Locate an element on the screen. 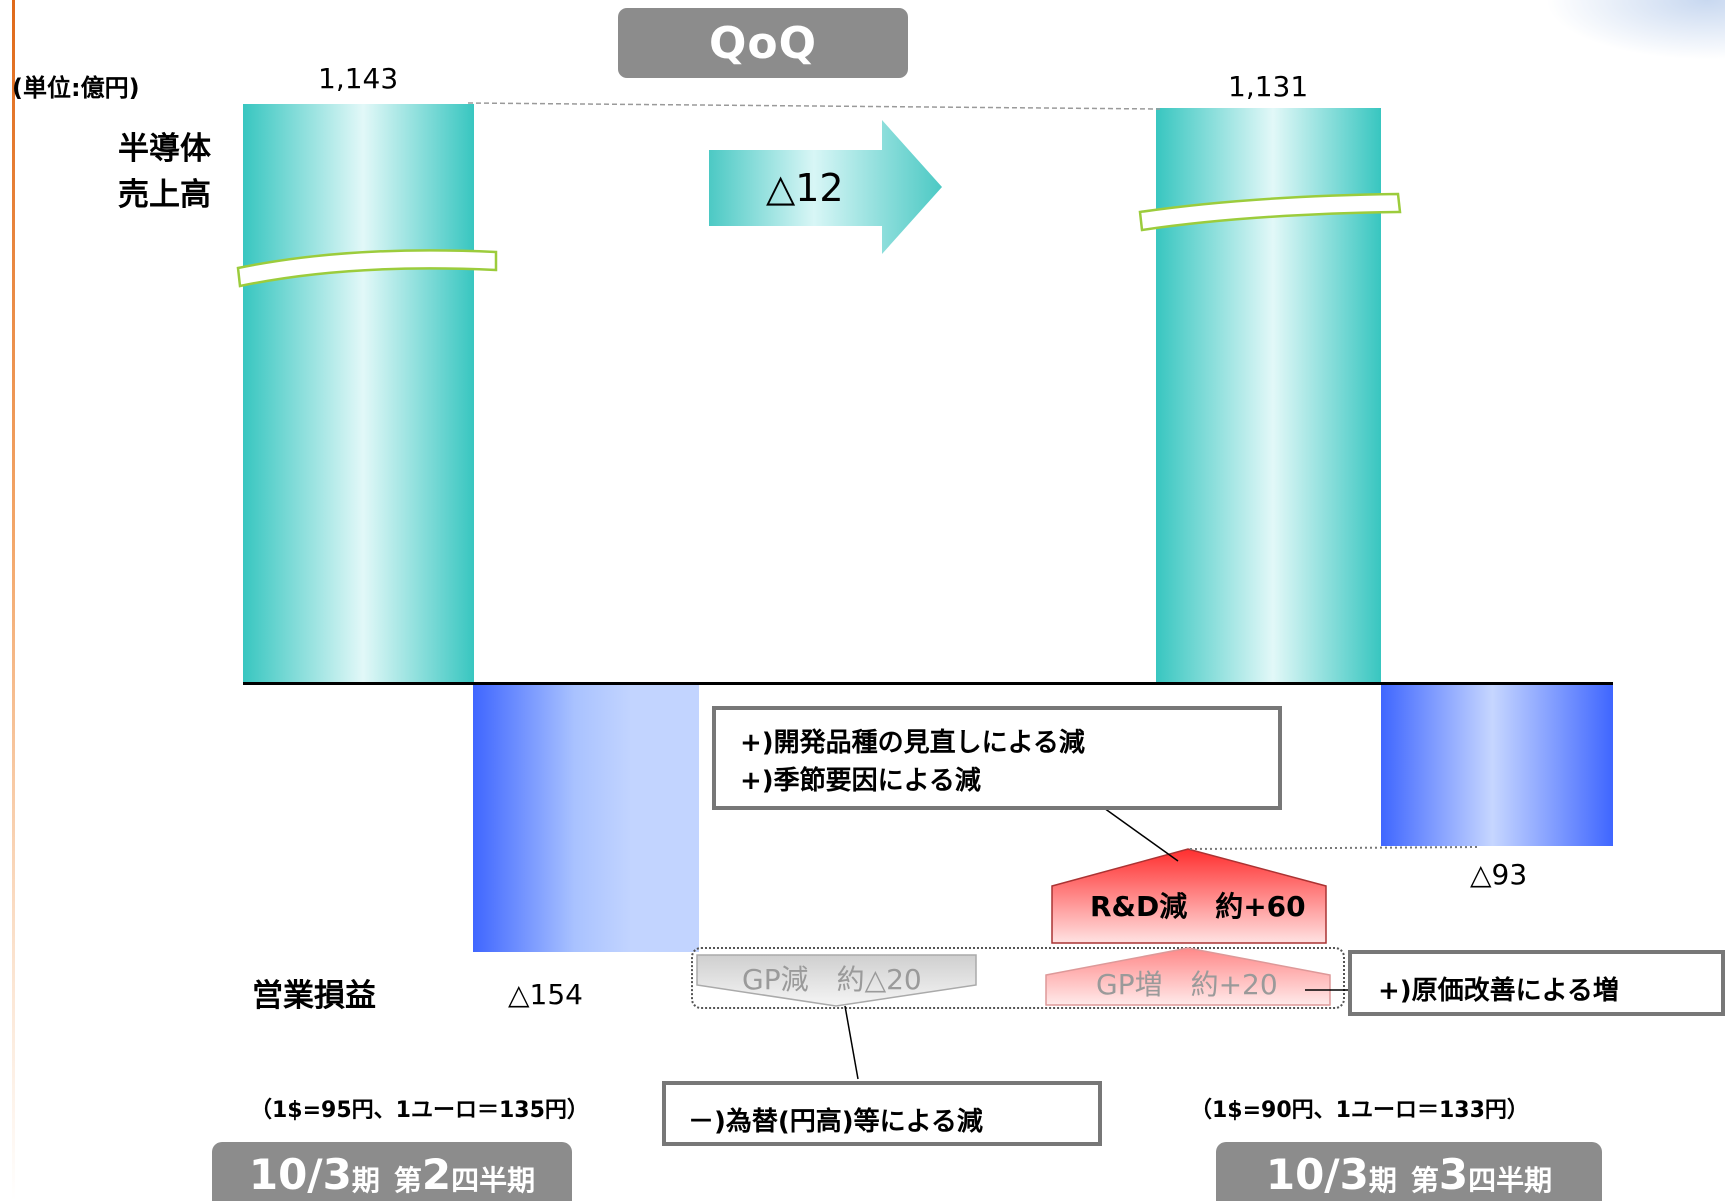  period-q3-suffix: 期 is located at coordinates (1382, 1180).